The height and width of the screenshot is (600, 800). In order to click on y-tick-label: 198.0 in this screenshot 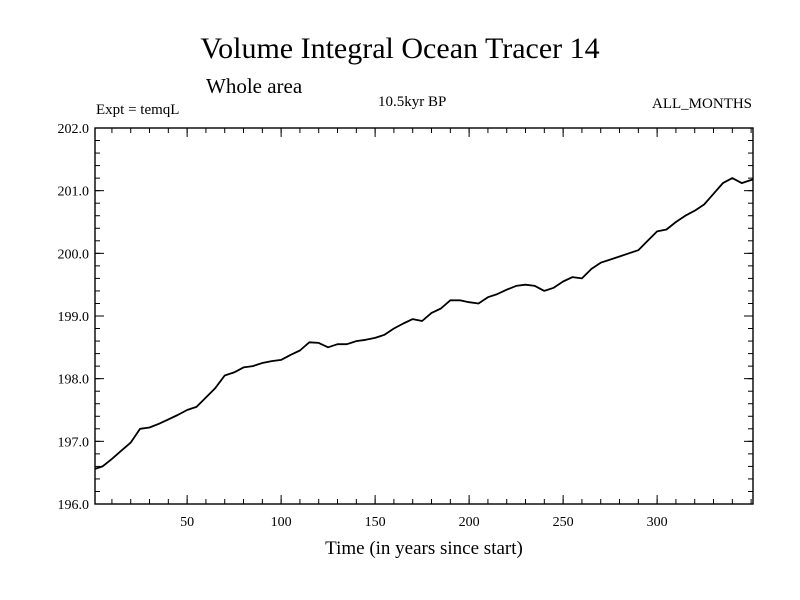, I will do `click(74, 380)`.